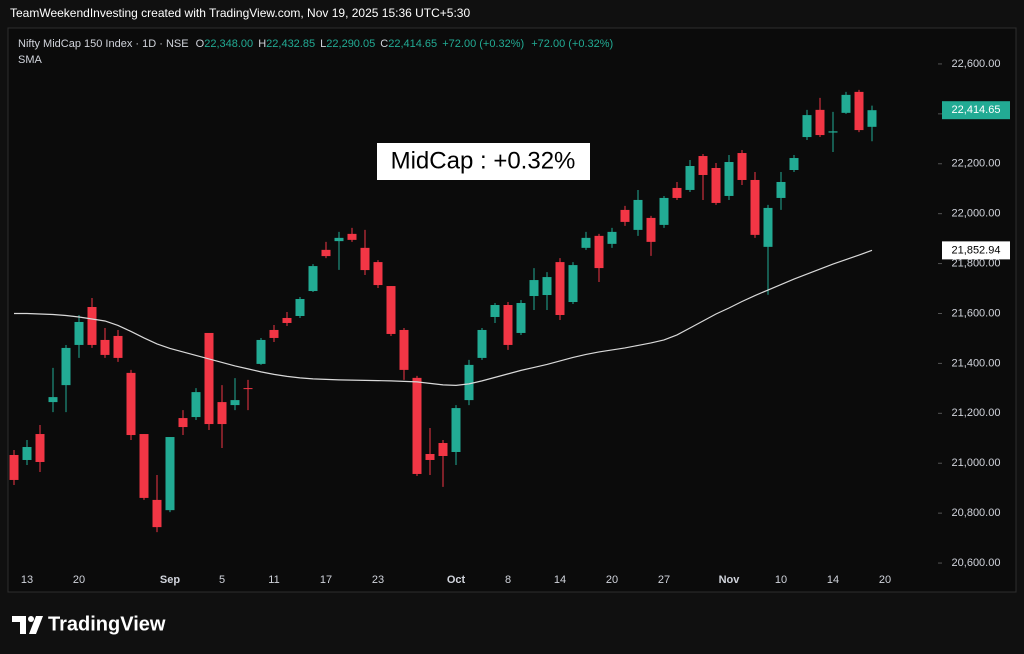 The image size is (1024, 654). Describe the element at coordinates (170, 580) in the screenshot. I see `x-tick-label: Sep` at that location.